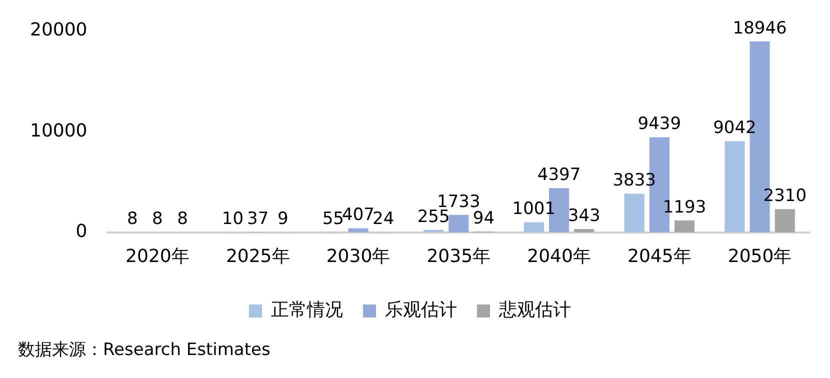 This screenshot has height=378, width=830. I want to click on x-tick-label: 2030年, so click(358, 256).